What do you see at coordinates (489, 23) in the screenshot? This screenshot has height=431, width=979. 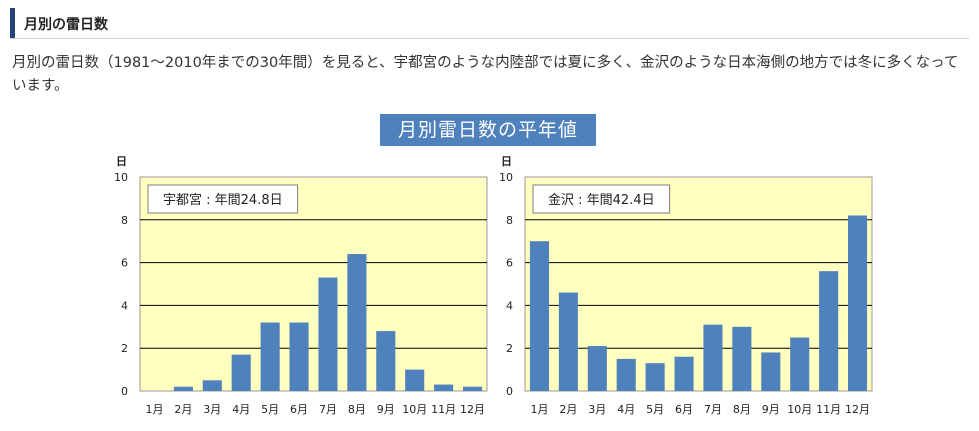 I see `section-header: 月別の雷日数` at bounding box center [489, 23].